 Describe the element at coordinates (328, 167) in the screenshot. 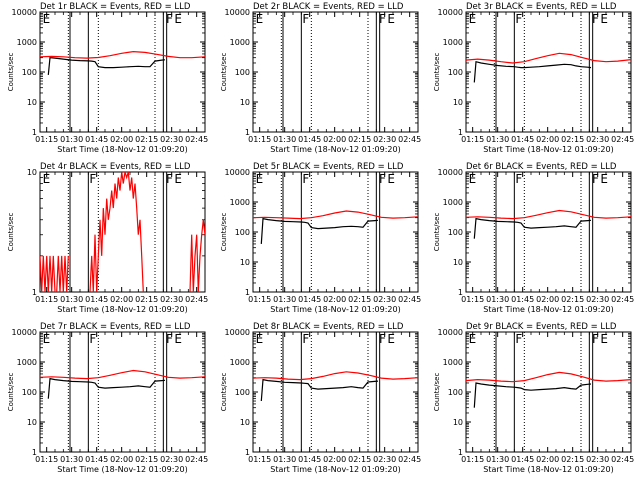

I see `panel-title: Det 5r BLACK = Events, RED = LLD` at that location.